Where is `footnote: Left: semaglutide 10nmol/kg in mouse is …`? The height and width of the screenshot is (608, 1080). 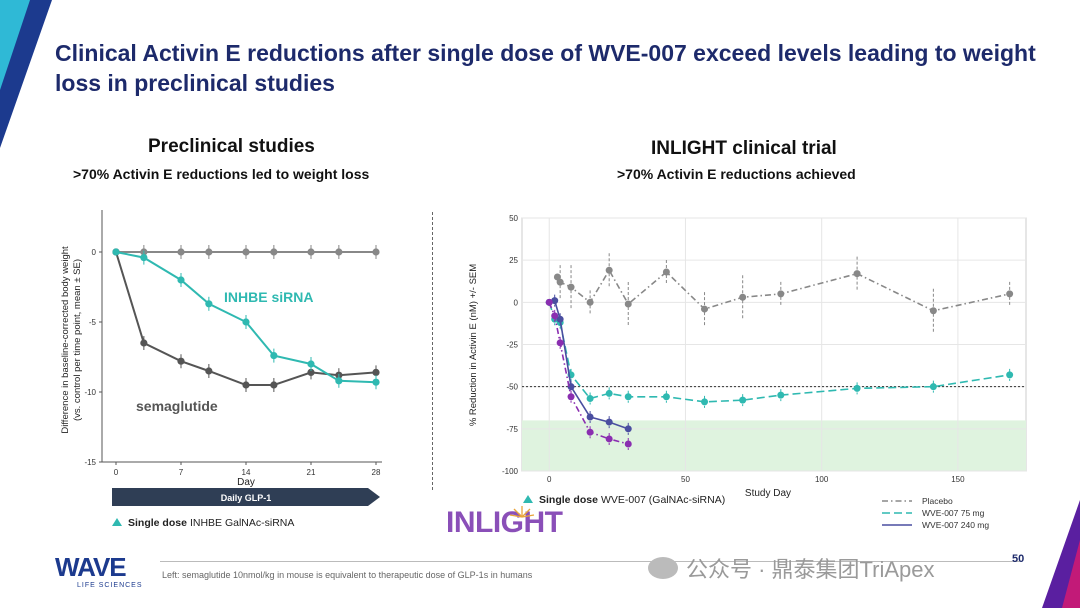
footnote: Left: semaglutide 10nmol/kg in mouse is … is located at coordinates (347, 575).